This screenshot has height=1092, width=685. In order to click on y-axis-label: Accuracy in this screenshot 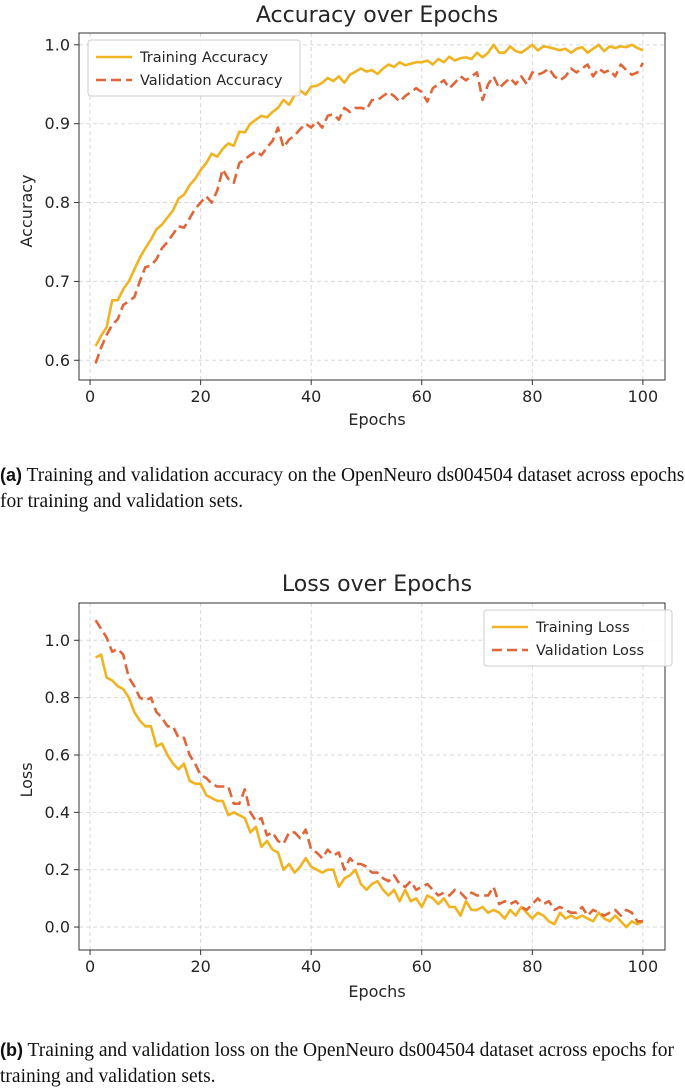, I will do `click(26, 210)`.